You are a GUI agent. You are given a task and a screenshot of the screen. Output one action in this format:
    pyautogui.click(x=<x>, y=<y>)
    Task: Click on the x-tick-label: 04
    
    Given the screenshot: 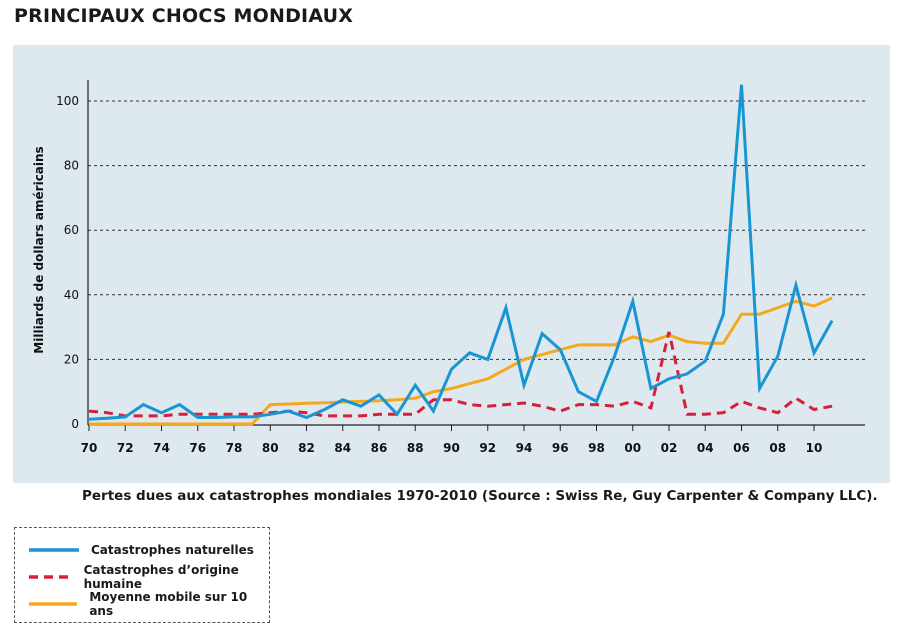 What is the action you would take?
    pyautogui.click(x=705, y=448)
    